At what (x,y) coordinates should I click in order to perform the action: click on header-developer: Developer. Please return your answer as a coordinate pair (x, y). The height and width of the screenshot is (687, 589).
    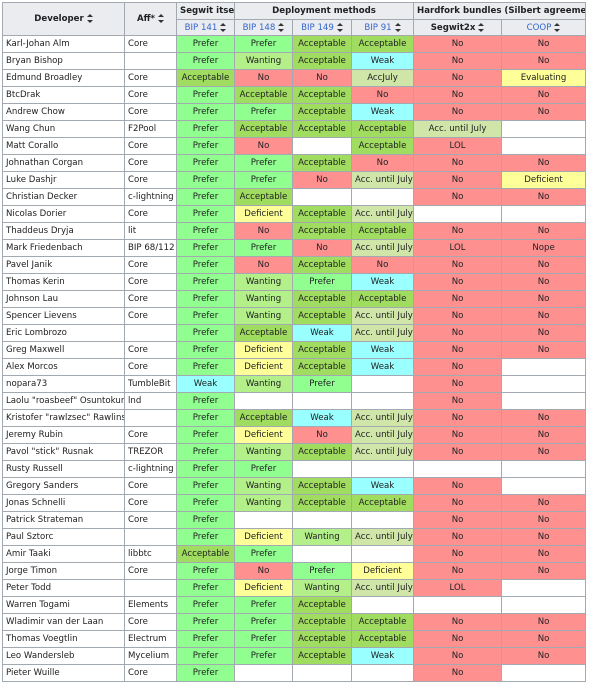
    Looking at the image, I should click on (63, 19).